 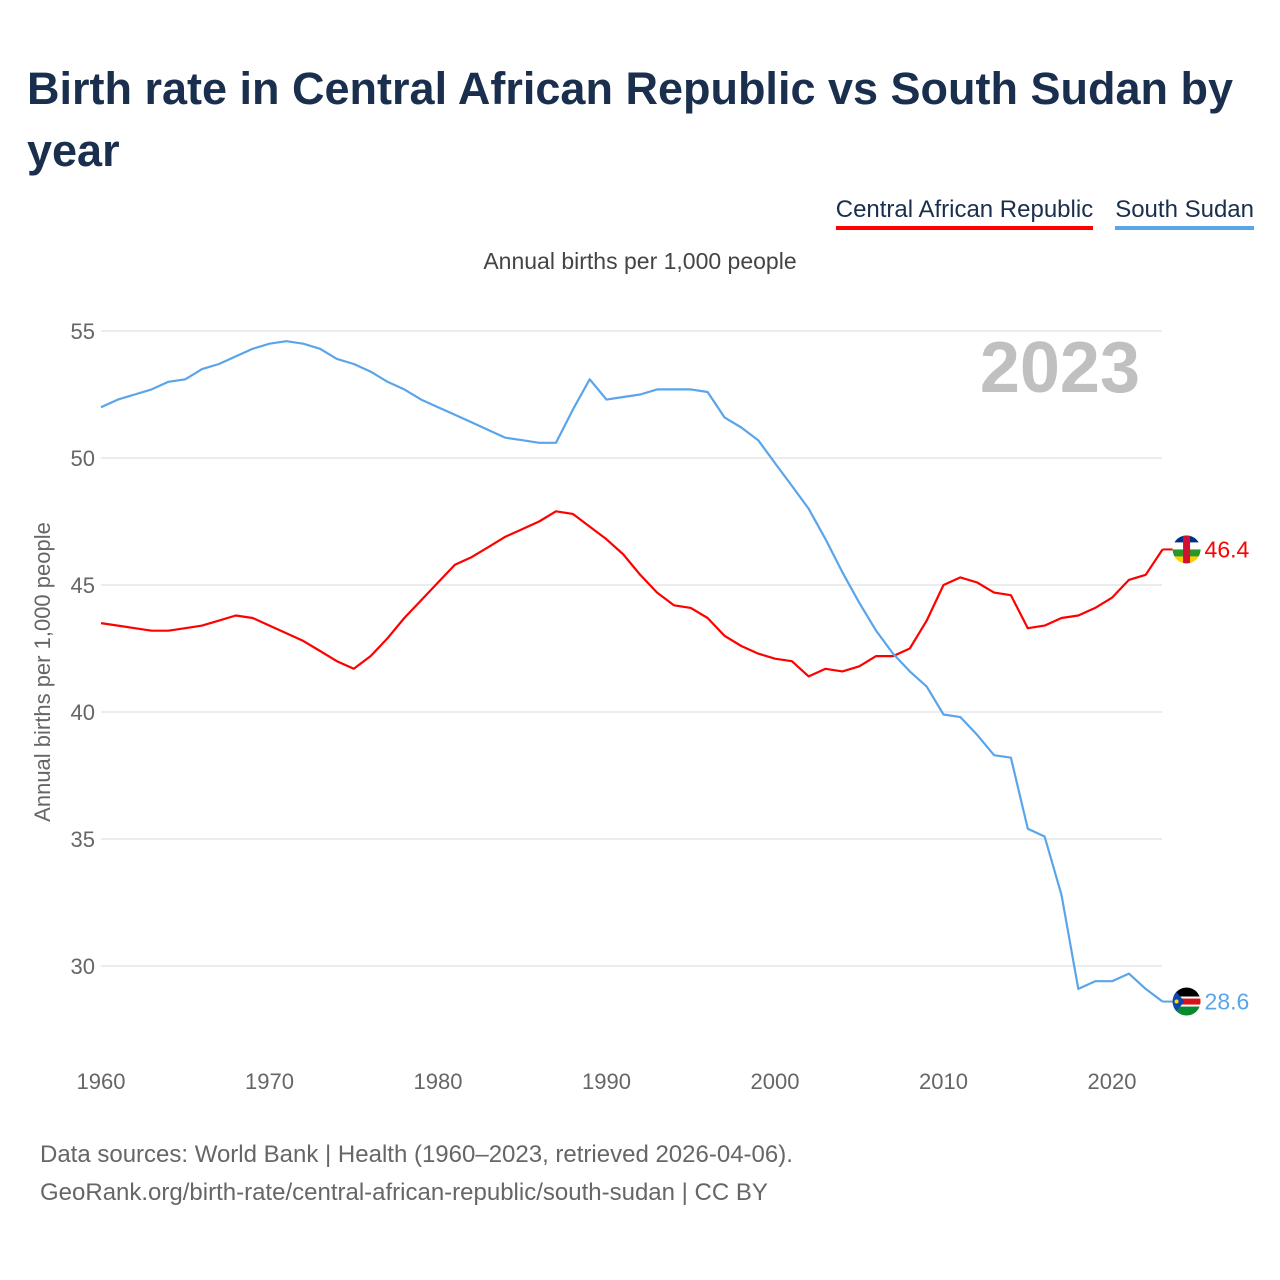 What do you see at coordinates (83, 712) in the screenshot?
I see `y-tick-label: 40` at bounding box center [83, 712].